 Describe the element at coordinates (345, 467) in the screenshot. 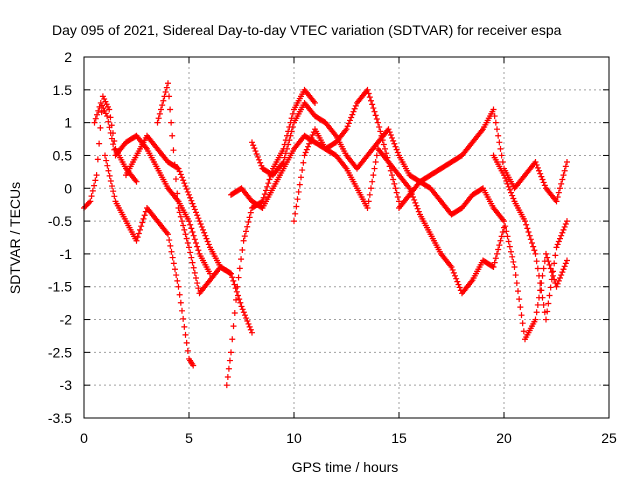

I see `x-axis-label: GPS time / hours` at that location.